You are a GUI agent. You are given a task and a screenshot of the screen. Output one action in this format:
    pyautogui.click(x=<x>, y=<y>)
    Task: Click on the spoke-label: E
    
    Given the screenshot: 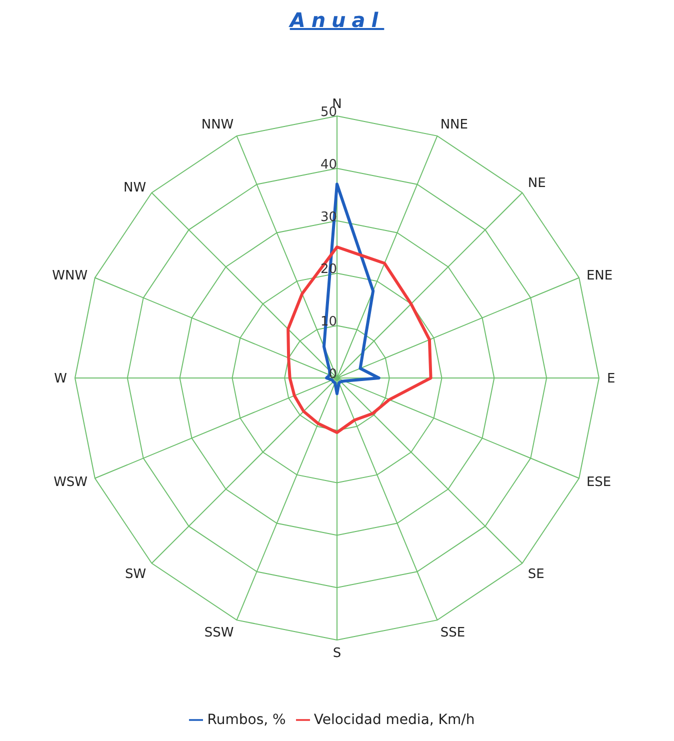 What is the action you would take?
    pyautogui.click(x=611, y=379)
    